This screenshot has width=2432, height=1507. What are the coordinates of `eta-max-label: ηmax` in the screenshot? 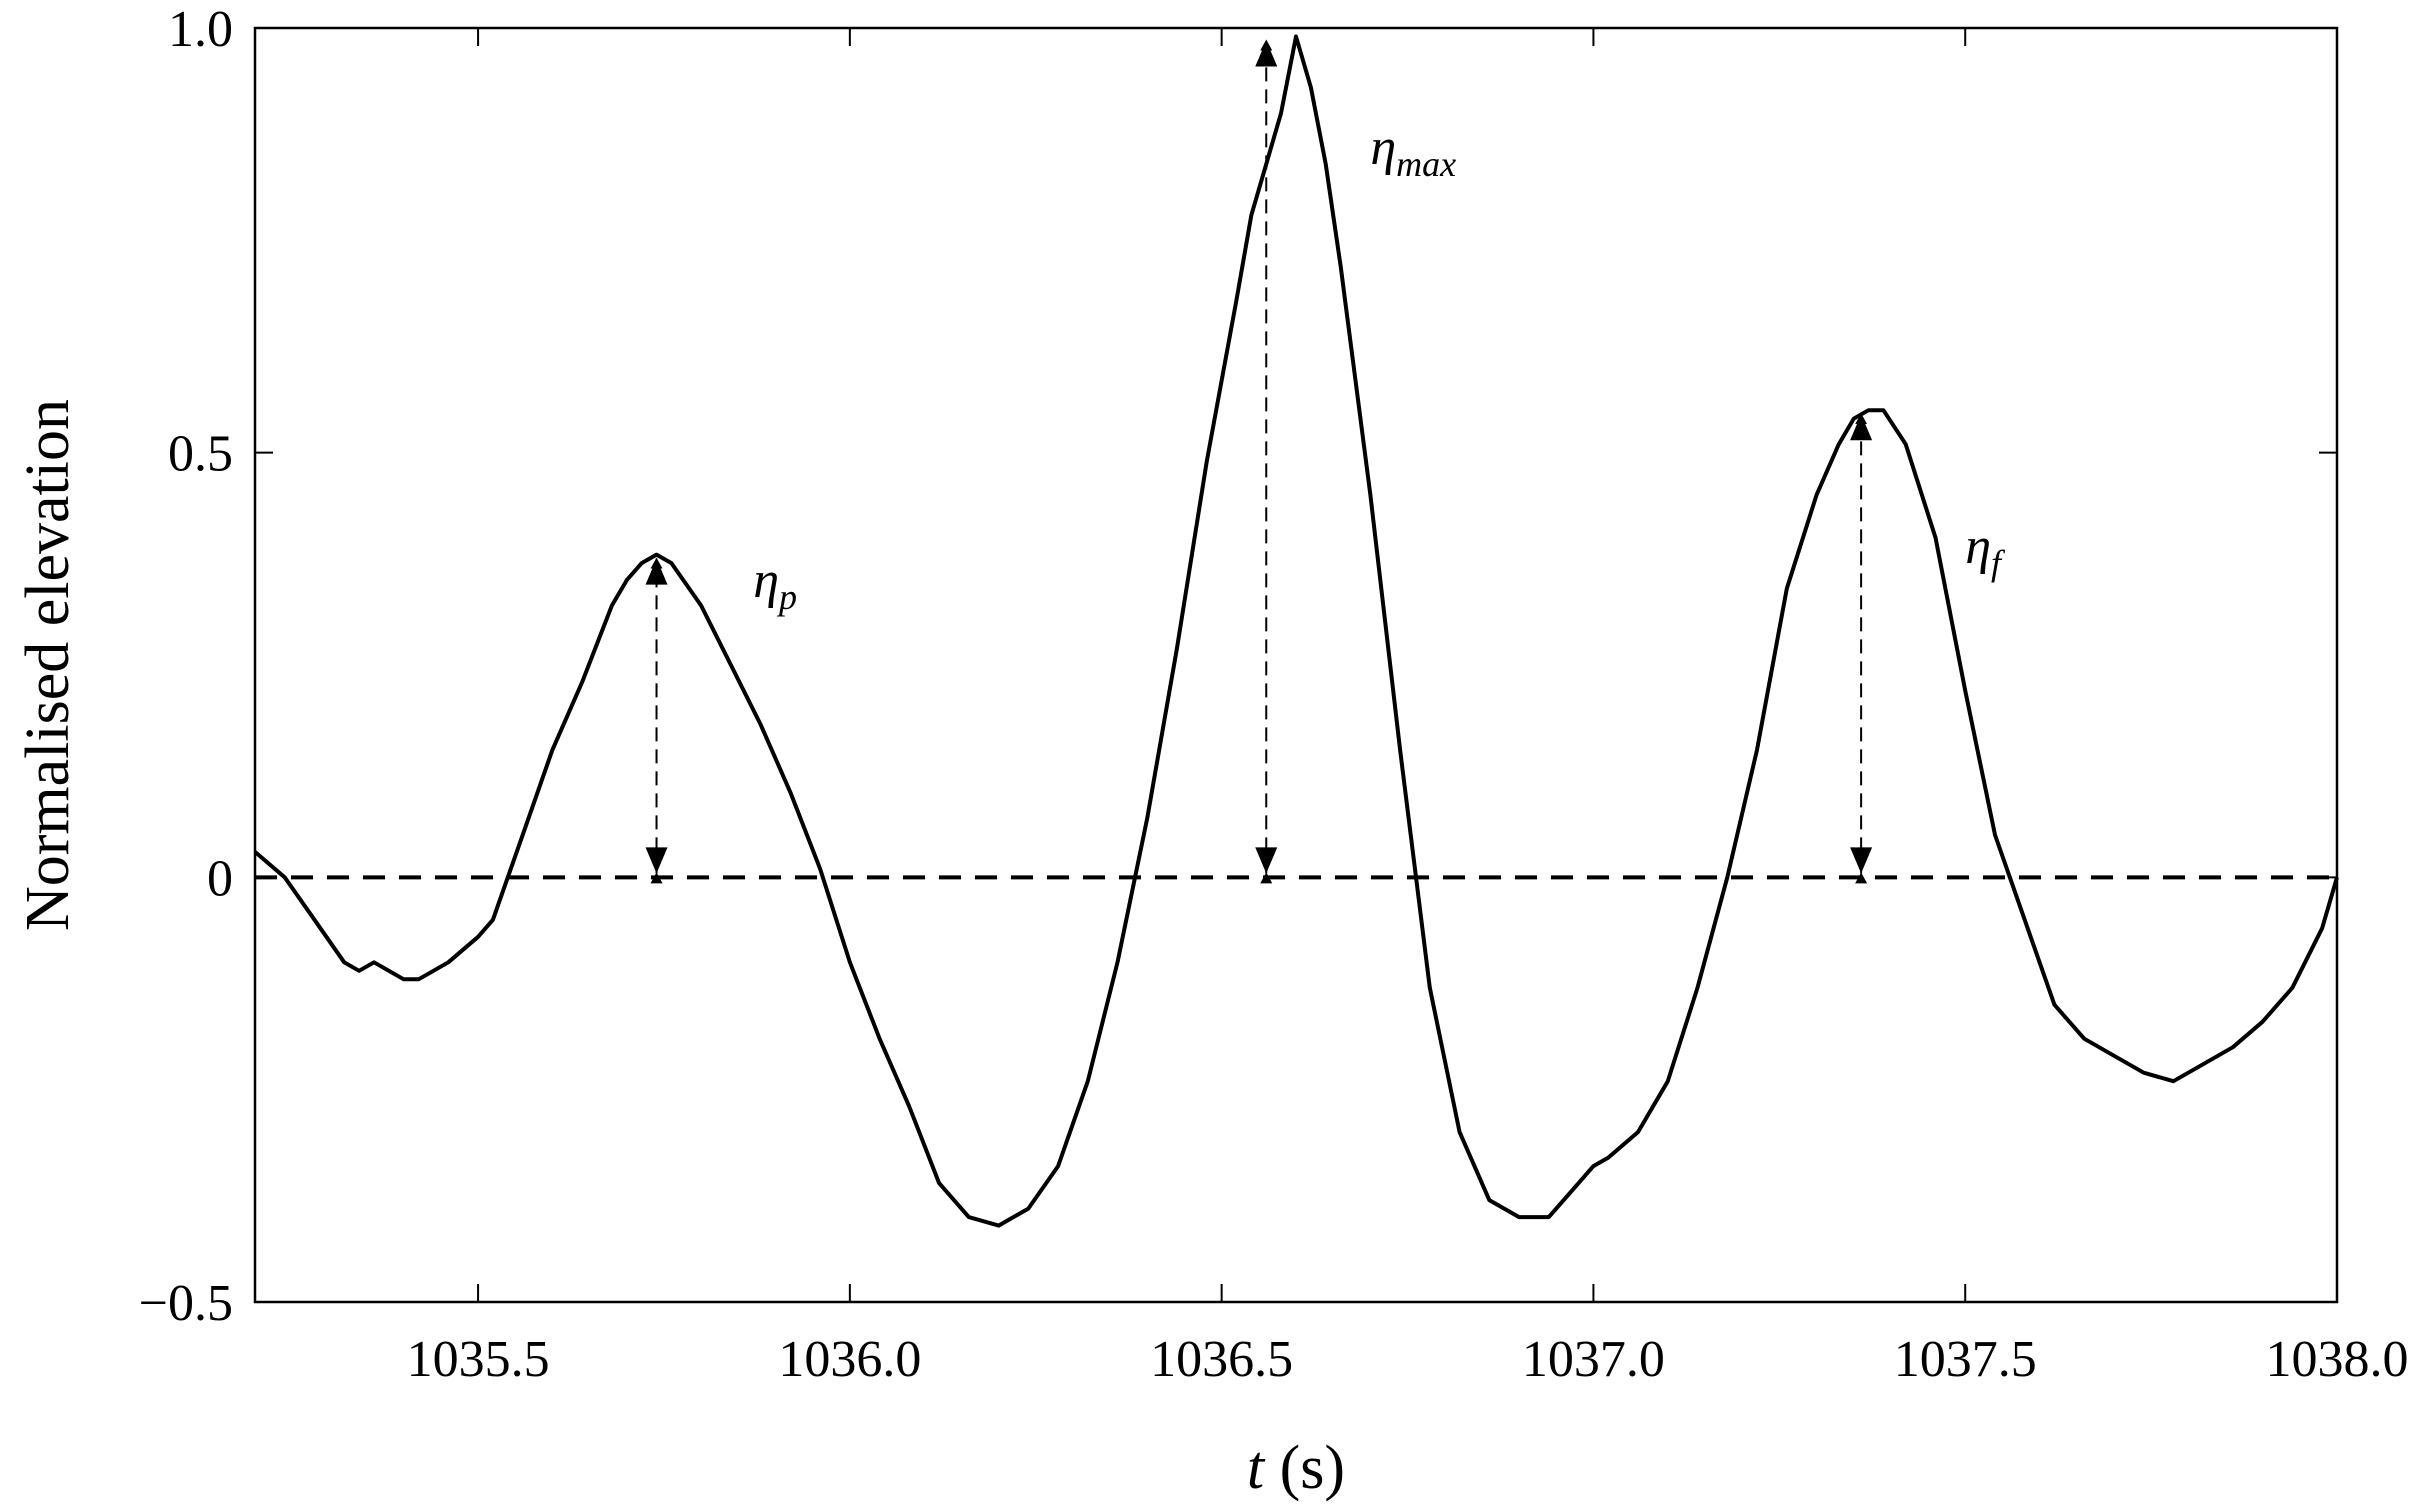 It's located at (1413, 151).